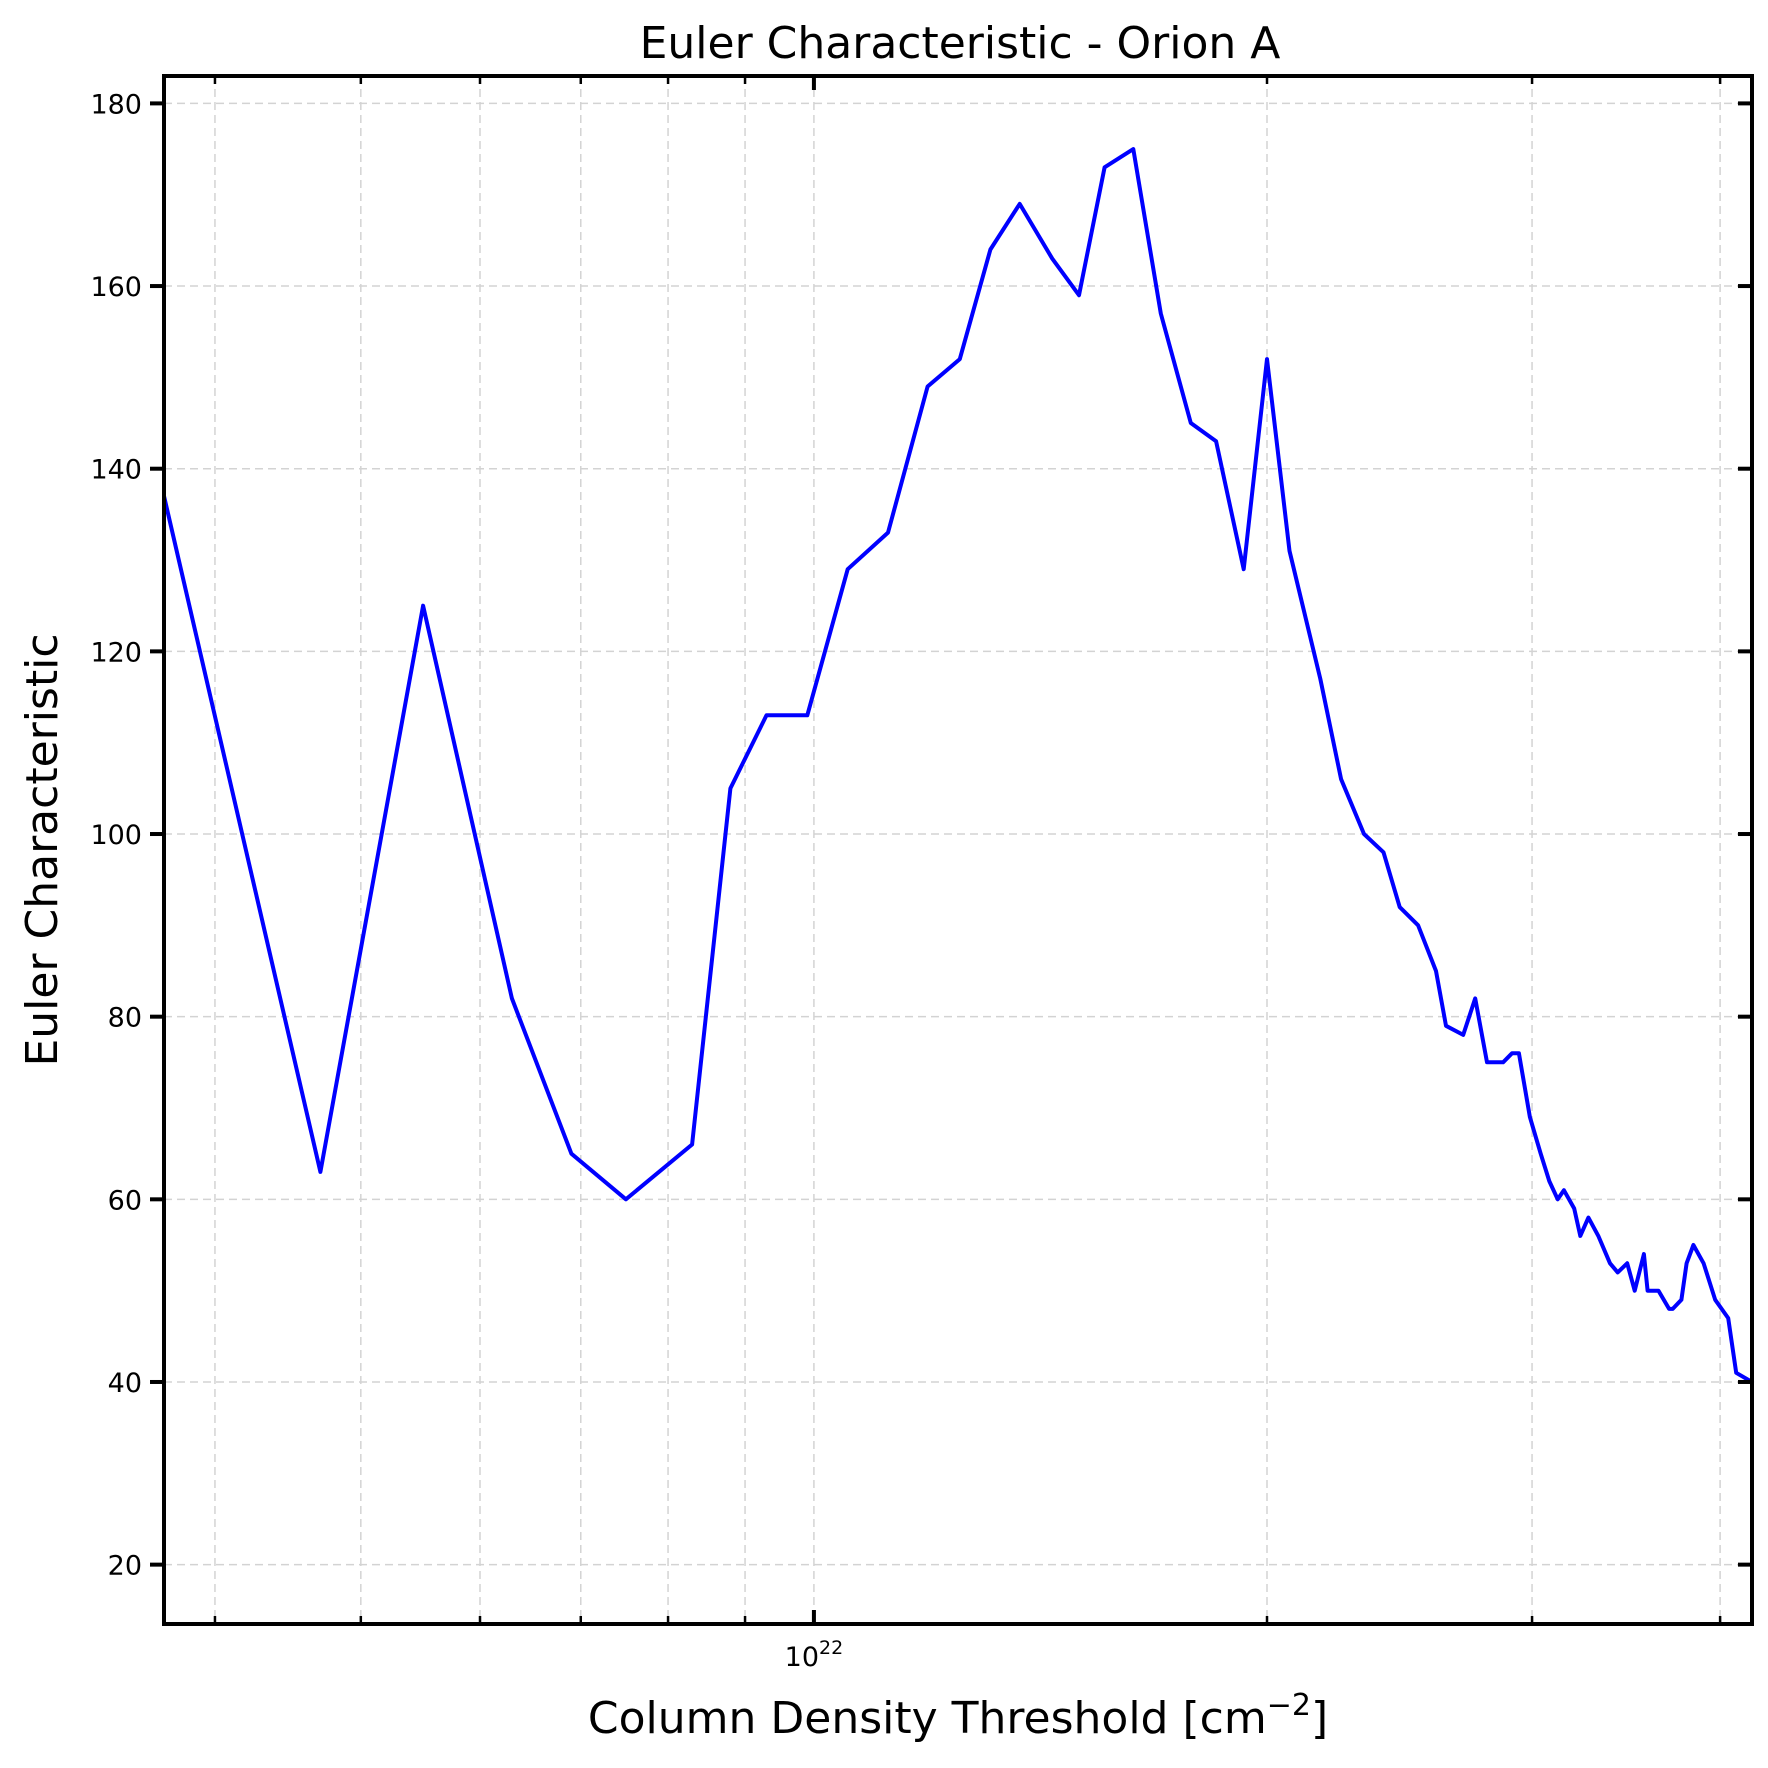 Image resolution: width=1768 pixels, height=1768 pixels. Describe the element at coordinates (116, 652) in the screenshot. I see `y-tick-label: 120` at that location.